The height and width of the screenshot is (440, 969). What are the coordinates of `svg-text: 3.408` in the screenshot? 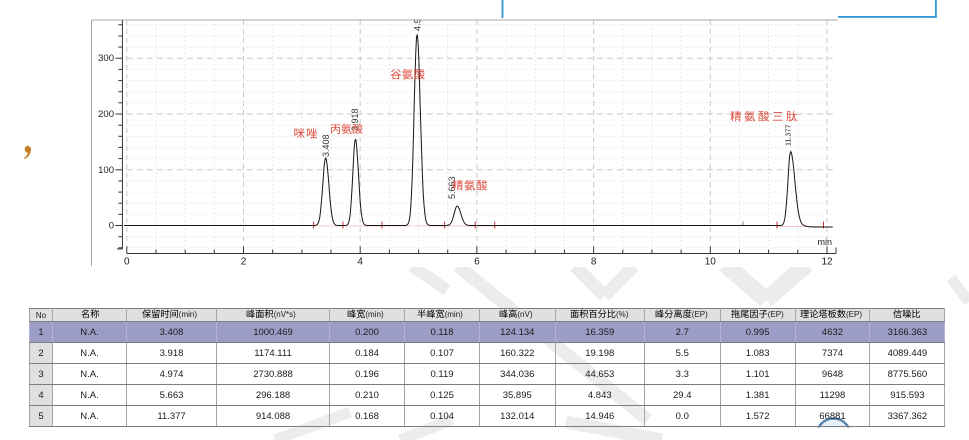 It's located at (326, 145).